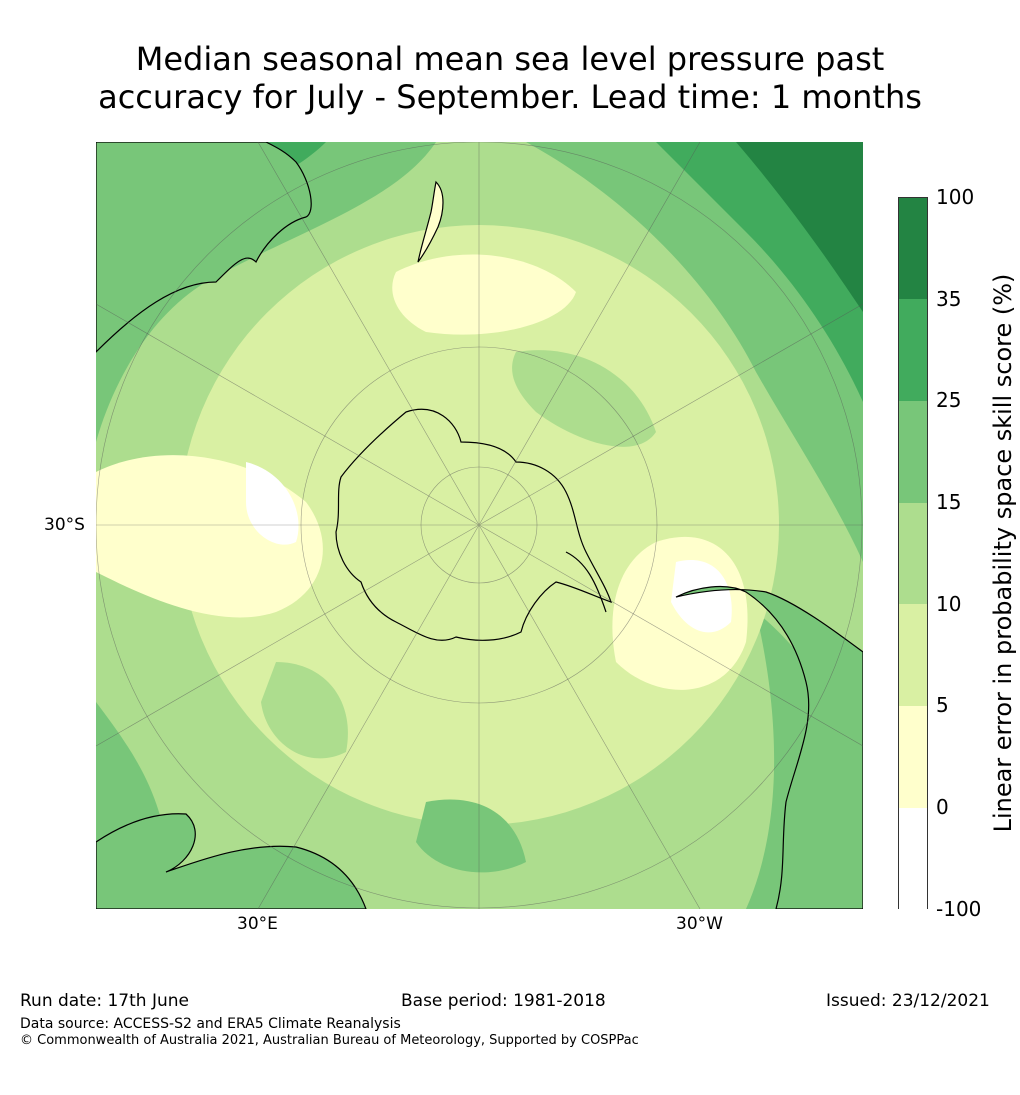  Describe the element at coordinates (959, 909) in the screenshot. I see `colorbar-tick-neg100: -100` at that location.